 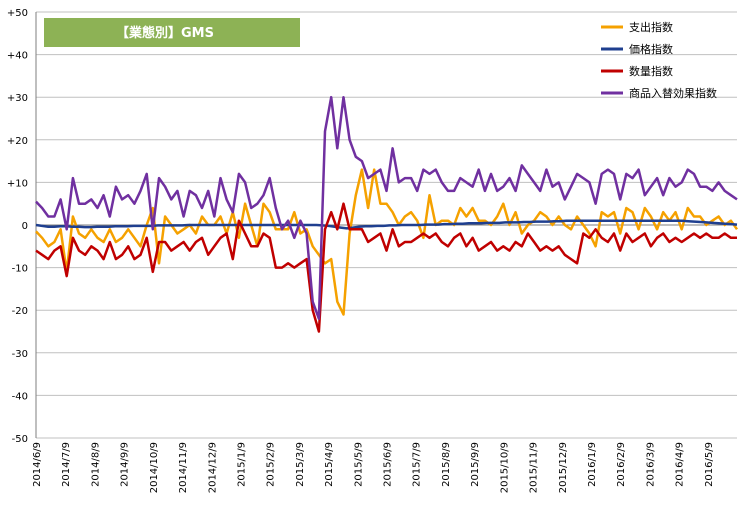 What do you see at coordinates (20, 396) in the screenshot?
I see `y-tick-label: -40` at bounding box center [20, 396].